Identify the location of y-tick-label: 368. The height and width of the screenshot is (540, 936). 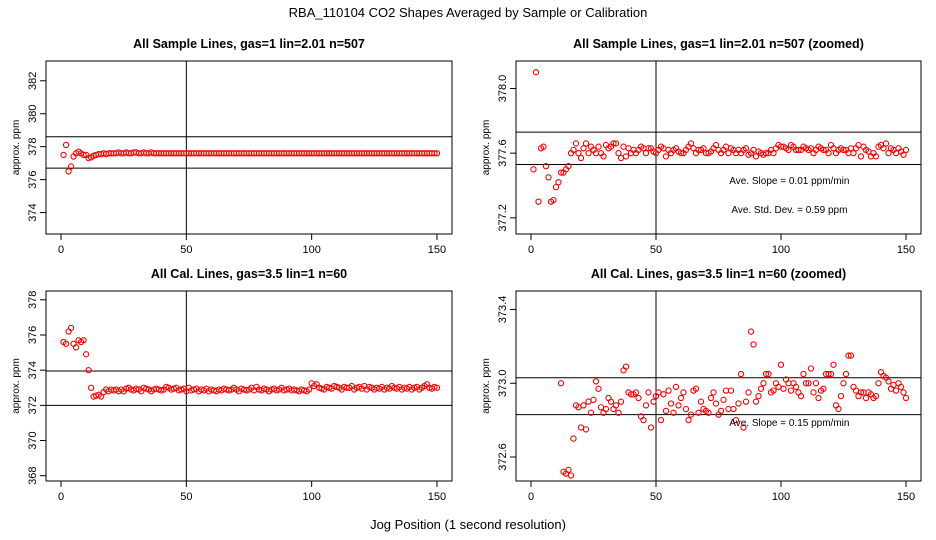
(33, 476).